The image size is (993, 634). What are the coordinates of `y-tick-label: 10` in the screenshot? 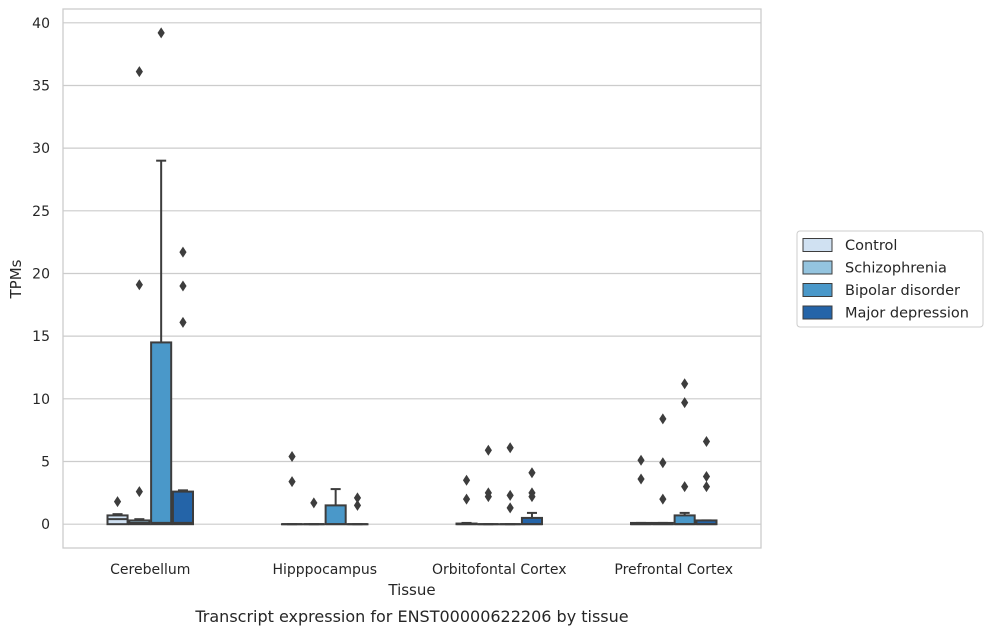 It's located at (41, 400).